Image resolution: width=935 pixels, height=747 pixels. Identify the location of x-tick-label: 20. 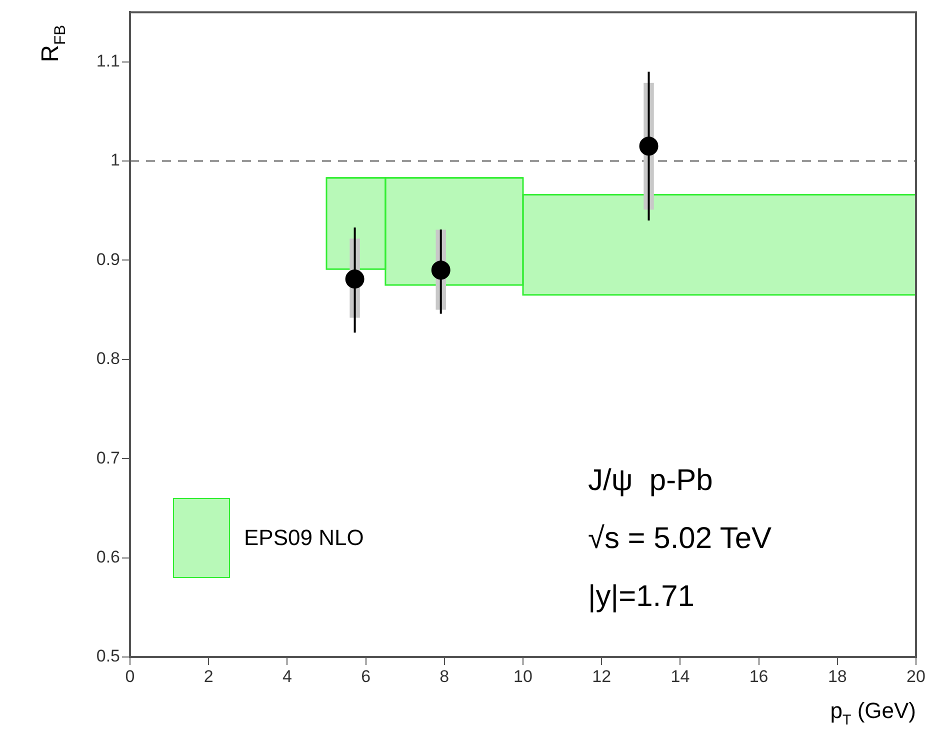
(916, 676).